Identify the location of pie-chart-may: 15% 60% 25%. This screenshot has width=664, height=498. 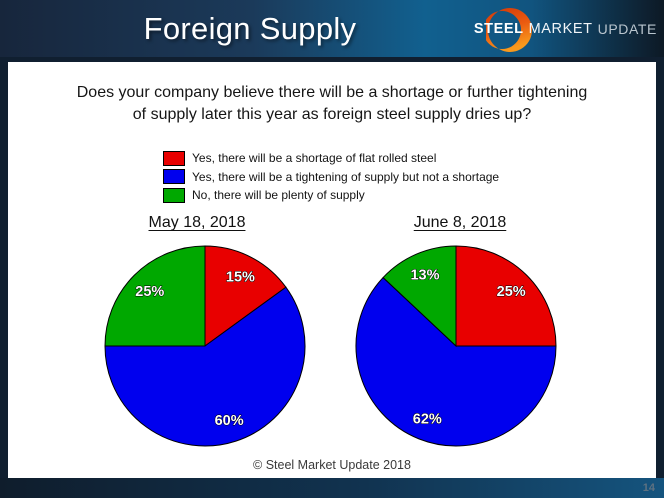
(205, 346).